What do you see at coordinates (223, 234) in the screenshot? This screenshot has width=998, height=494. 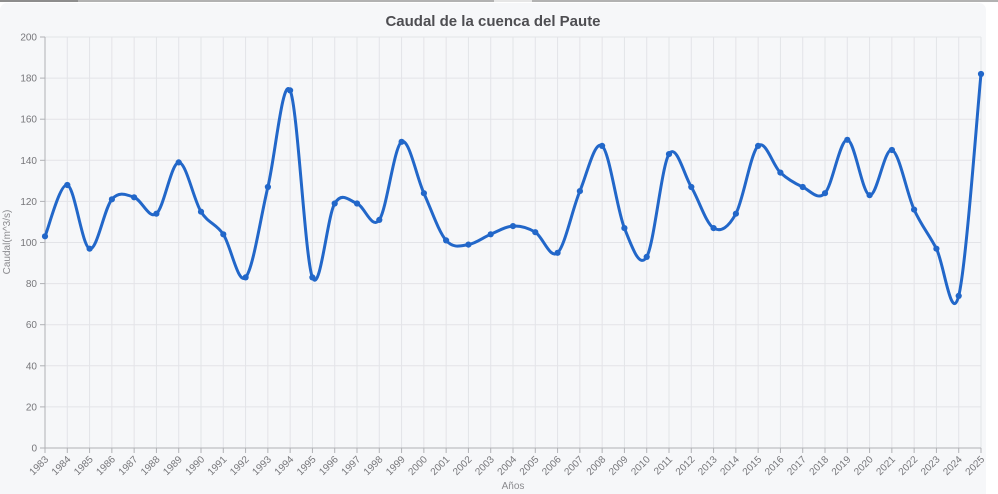 I see `data-point-1991` at bounding box center [223, 234].